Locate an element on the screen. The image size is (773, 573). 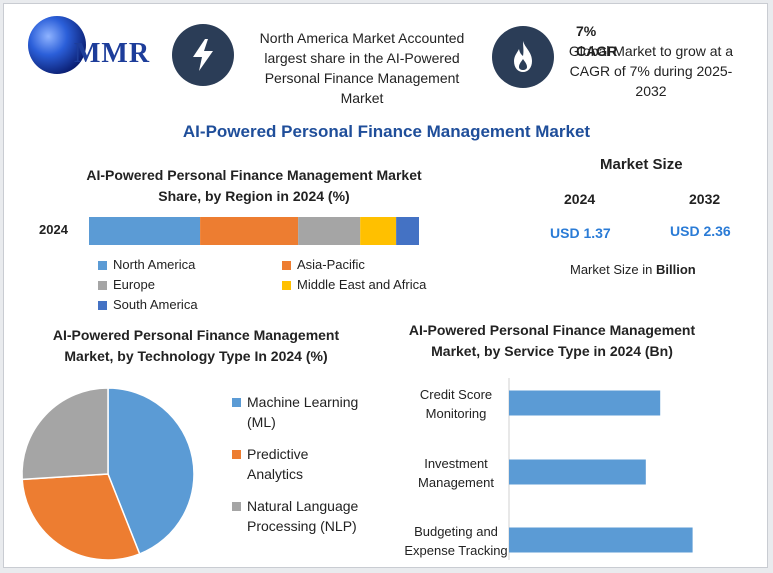
cagr-title: 7% CAGR is located at coordinates (597, 41).